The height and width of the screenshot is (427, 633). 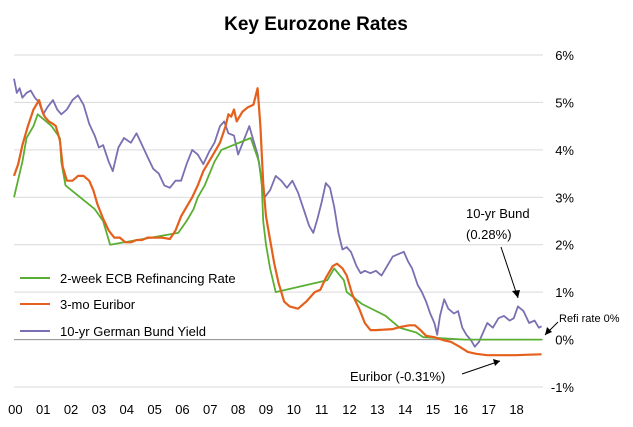 What do you see at coordinates (564, 55) in the screenshot?
I see `y-tick-label: 6%` at bounding box center [564, 55].